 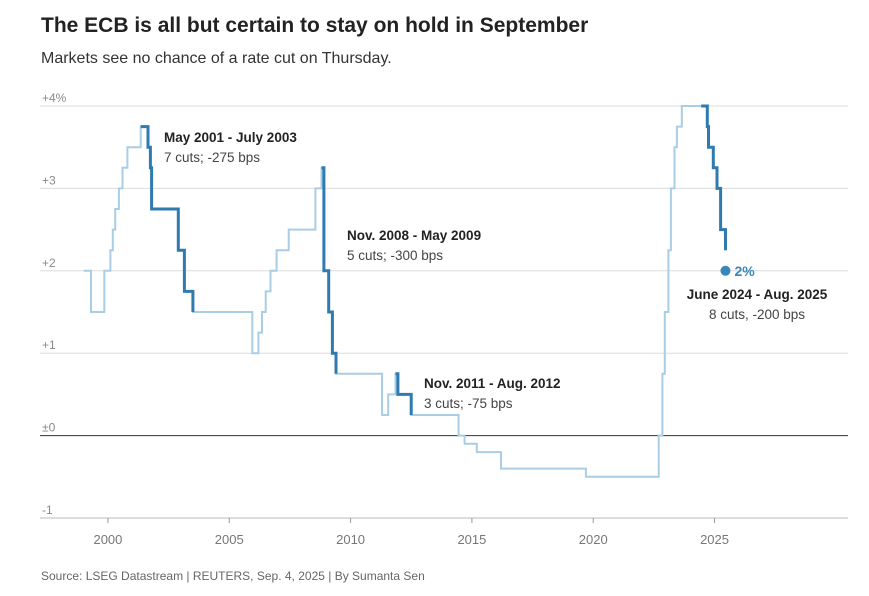 What do you see at coordinates (49, 180) in the screenshot?
I see `y-tick-label: +3` at bounding box center [49, 180].